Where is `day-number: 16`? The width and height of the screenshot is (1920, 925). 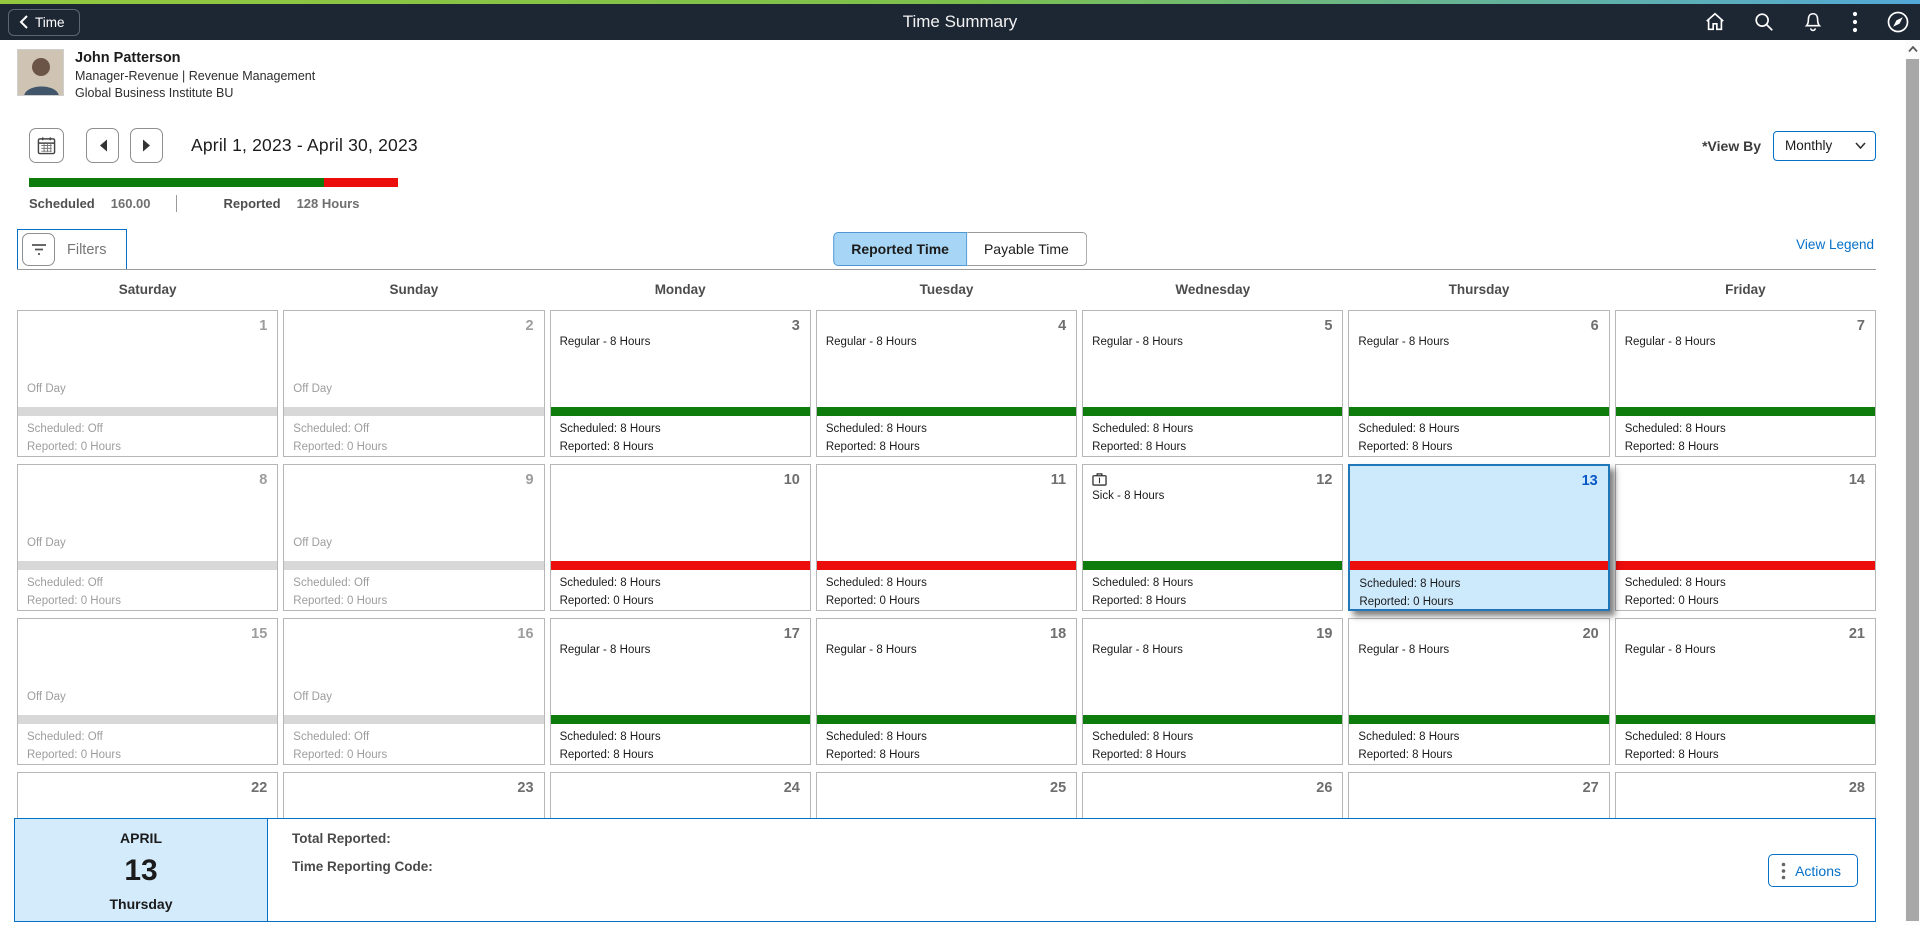
day-number: 16 is located at coordinates (525, 634).